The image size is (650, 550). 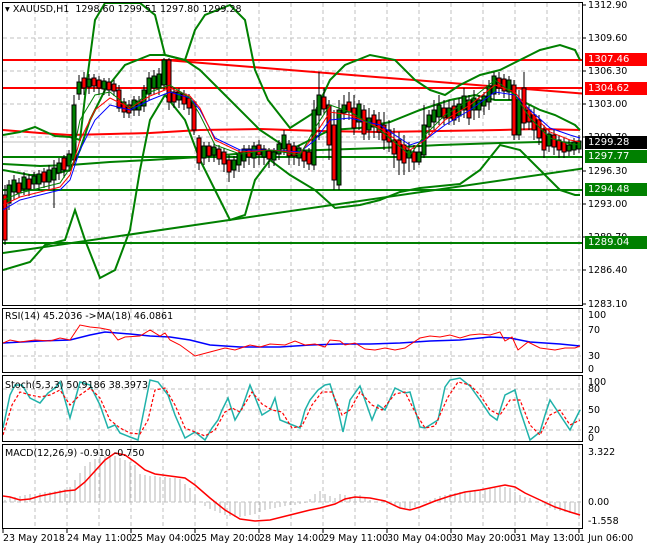 I want to click on time-tick: 24 May 11:00, so click(x=100, y=538).